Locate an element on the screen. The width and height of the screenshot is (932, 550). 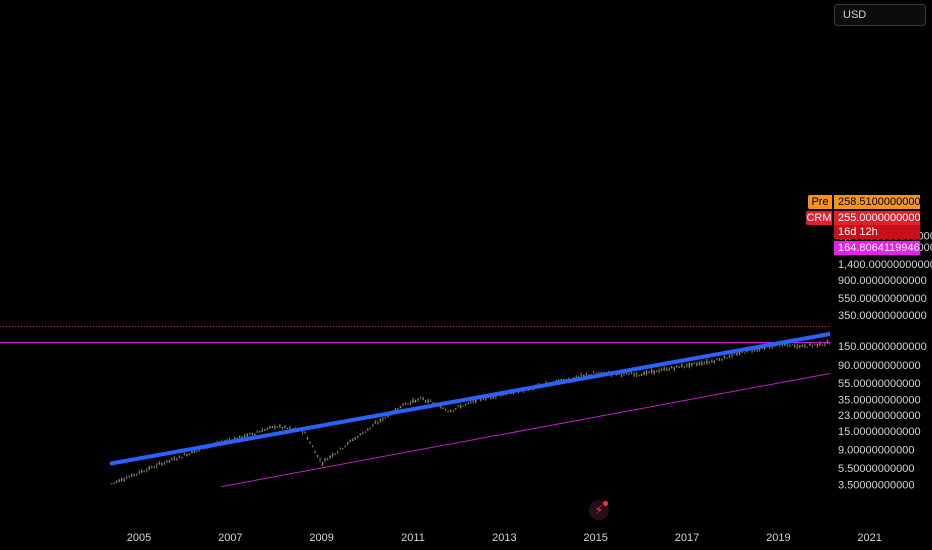
x-tick-label: 2009 is located at coordinates (321, 538).